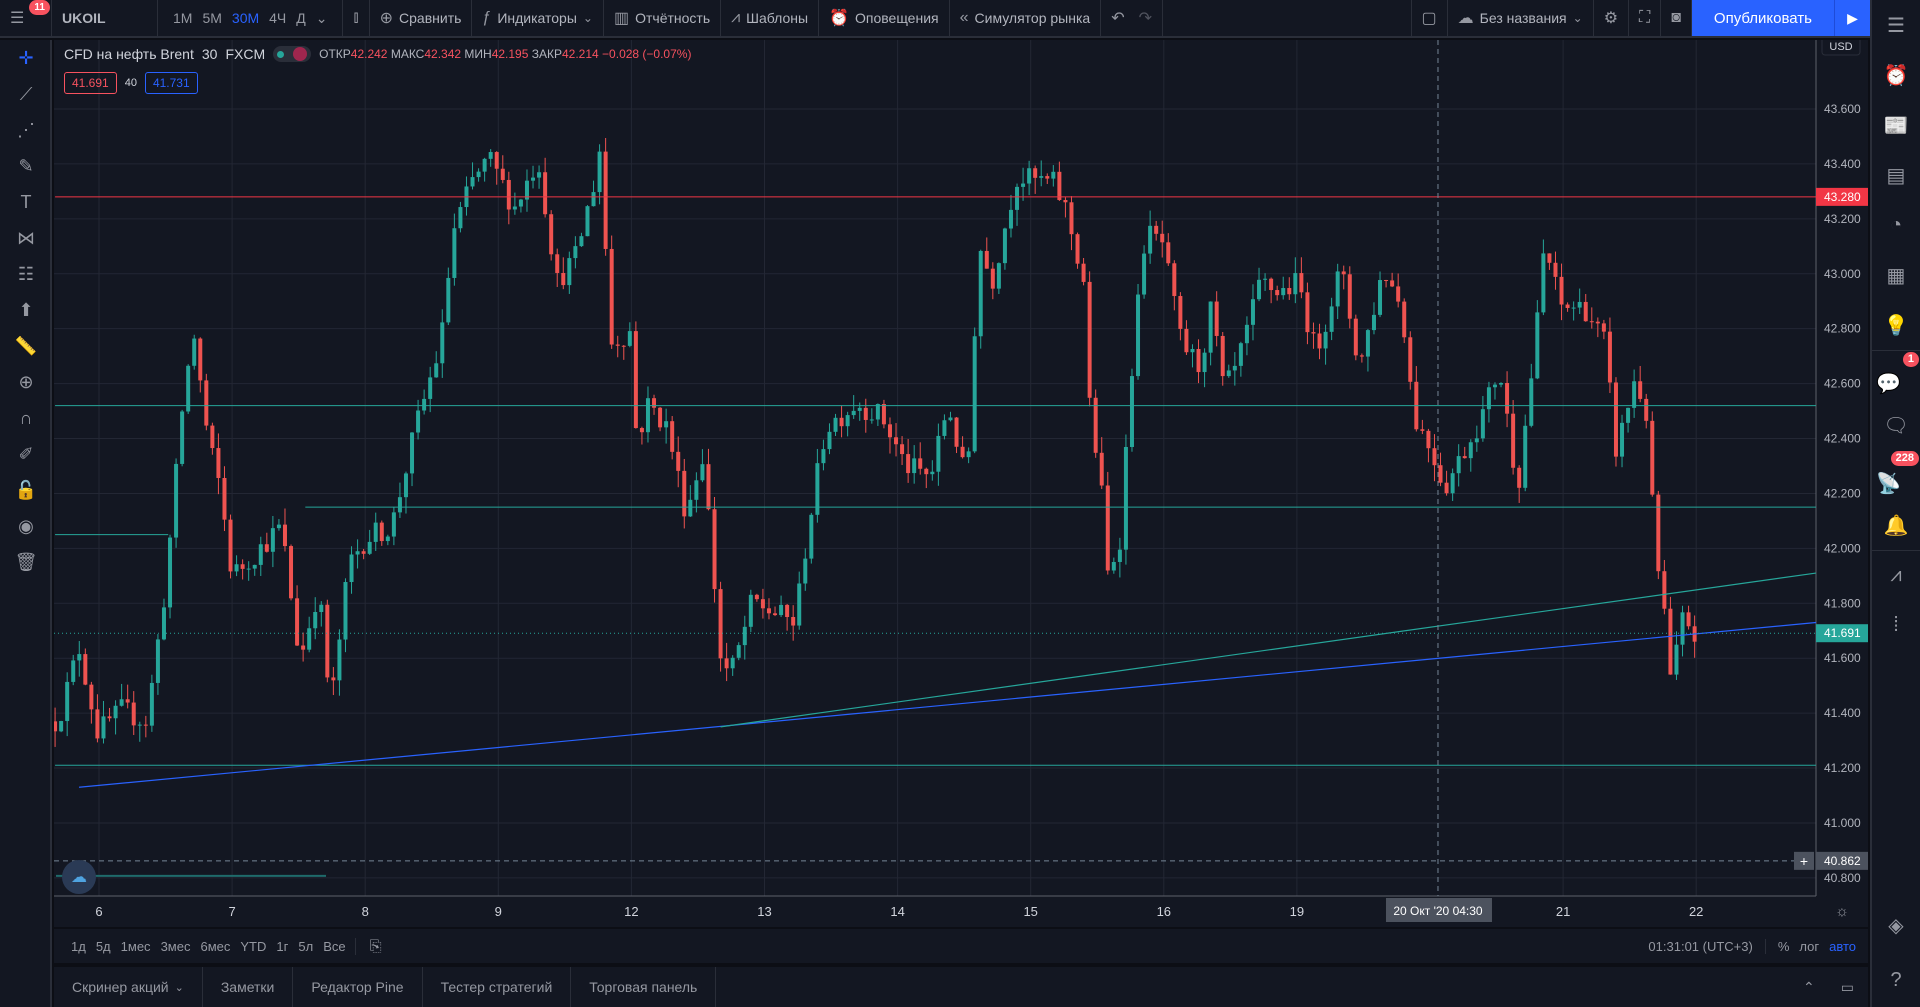  What do you see at coordinates (1896, 224) in the screenshot?
I see `hotlists-icon: ◔` at bounding box center [1896, 224].